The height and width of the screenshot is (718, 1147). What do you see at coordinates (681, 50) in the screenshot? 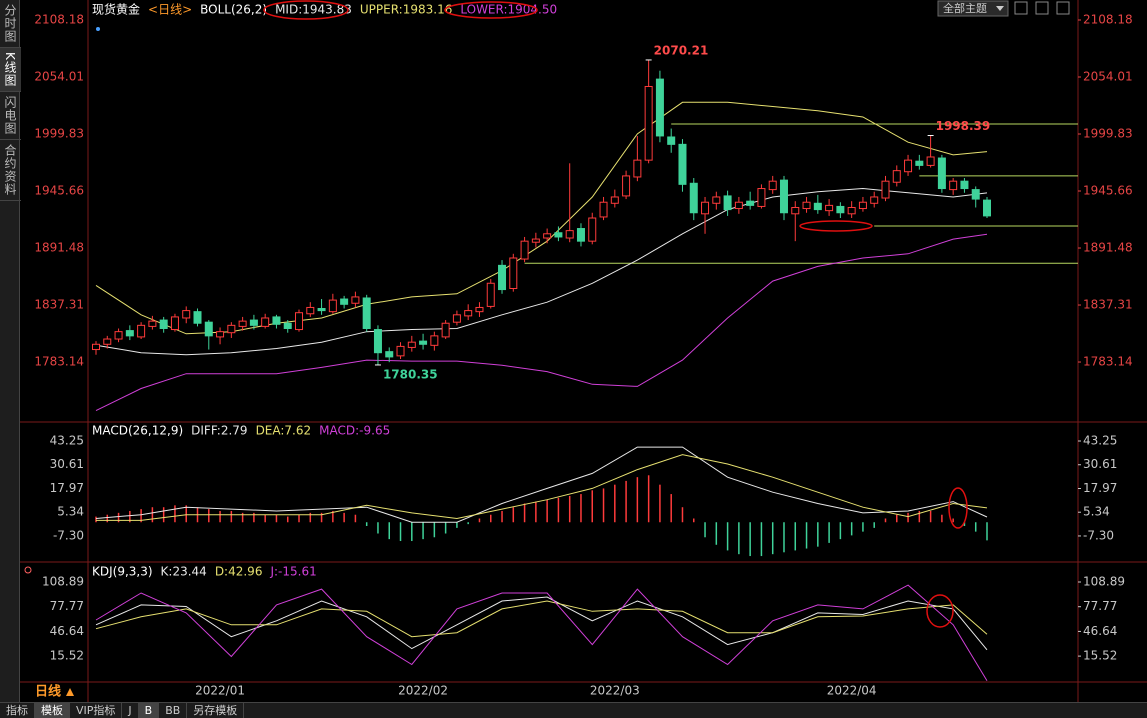
I see `extreme-label: 2070.21` at bounding box center [681, 50].